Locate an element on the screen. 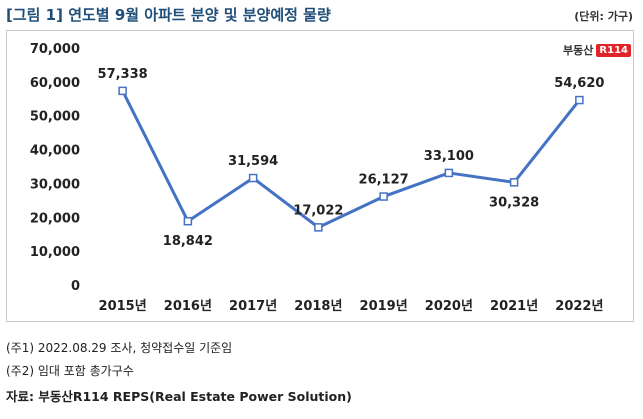  logo-text: 부동산 is located at coordinates (578, 50).